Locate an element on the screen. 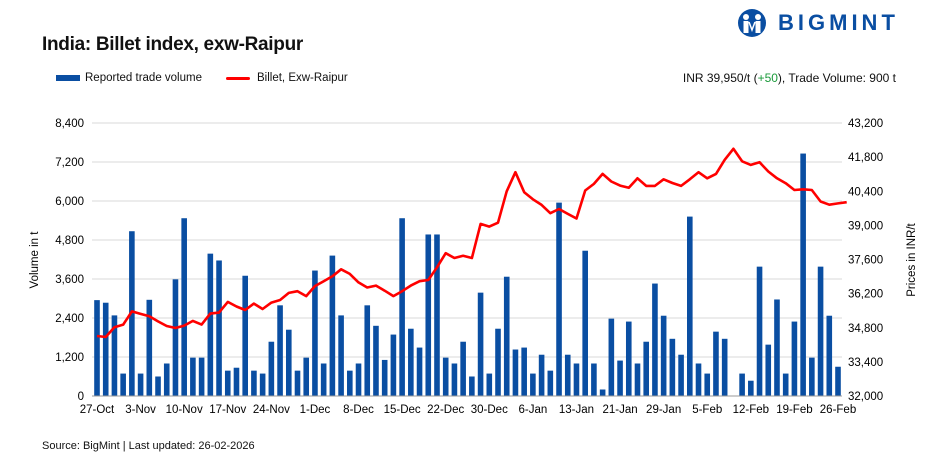  x-tick-label: 3-Nov is located at coordinates (140, 410).